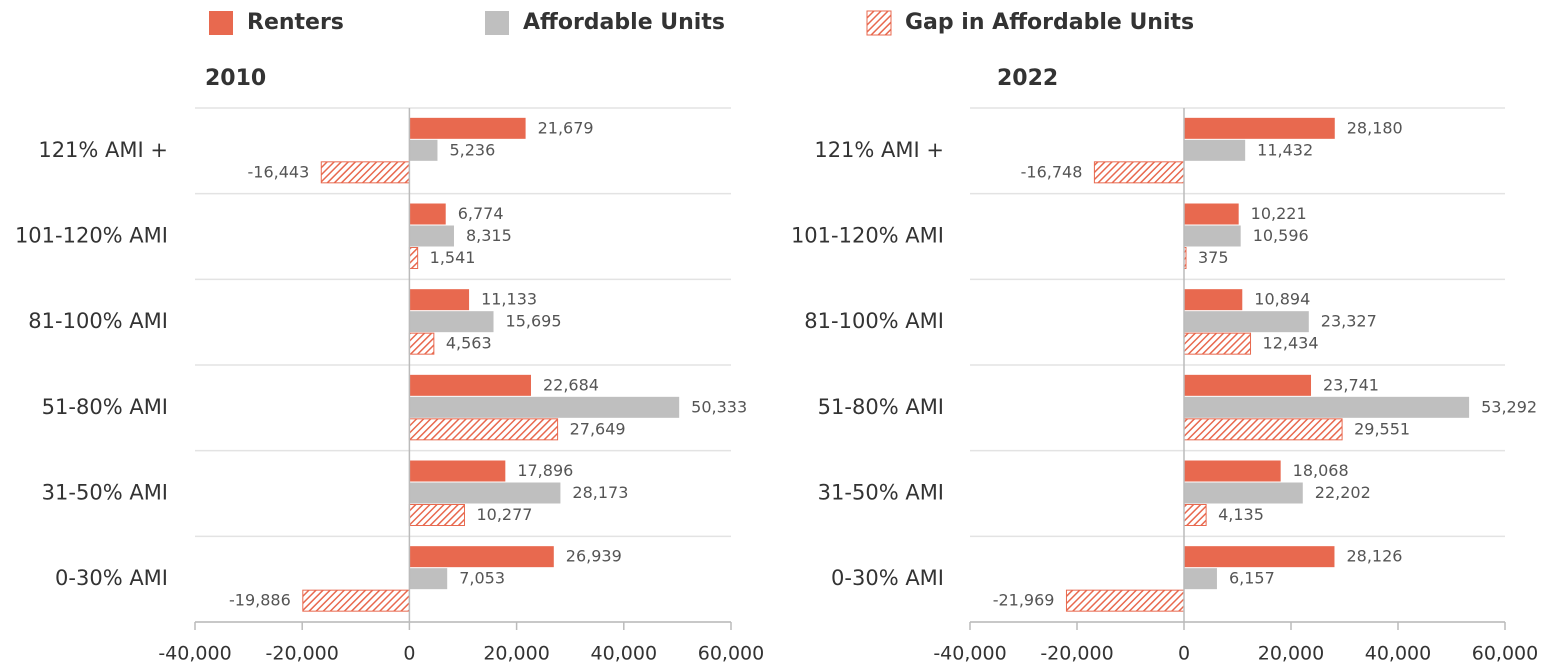 The image size is (1547, 671). I want to click on value-label: 4,563, so click(469, 343).